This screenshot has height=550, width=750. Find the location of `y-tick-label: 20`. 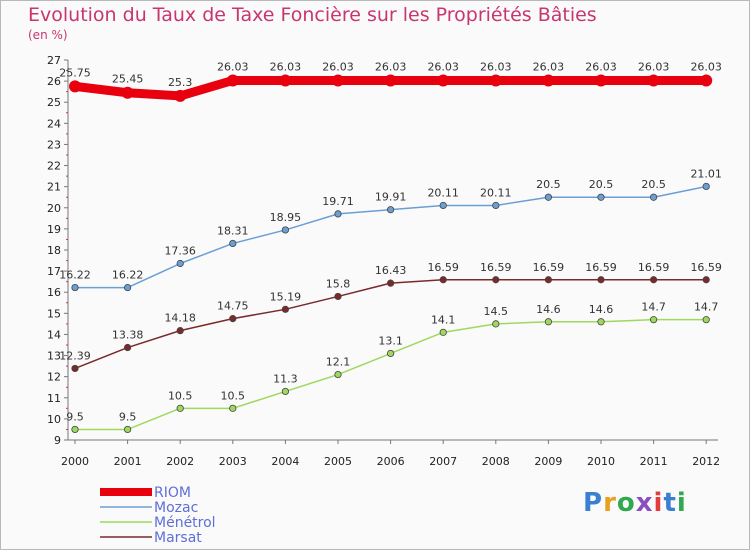

y-tick-label: 20 is located at coordinates (54, 208).